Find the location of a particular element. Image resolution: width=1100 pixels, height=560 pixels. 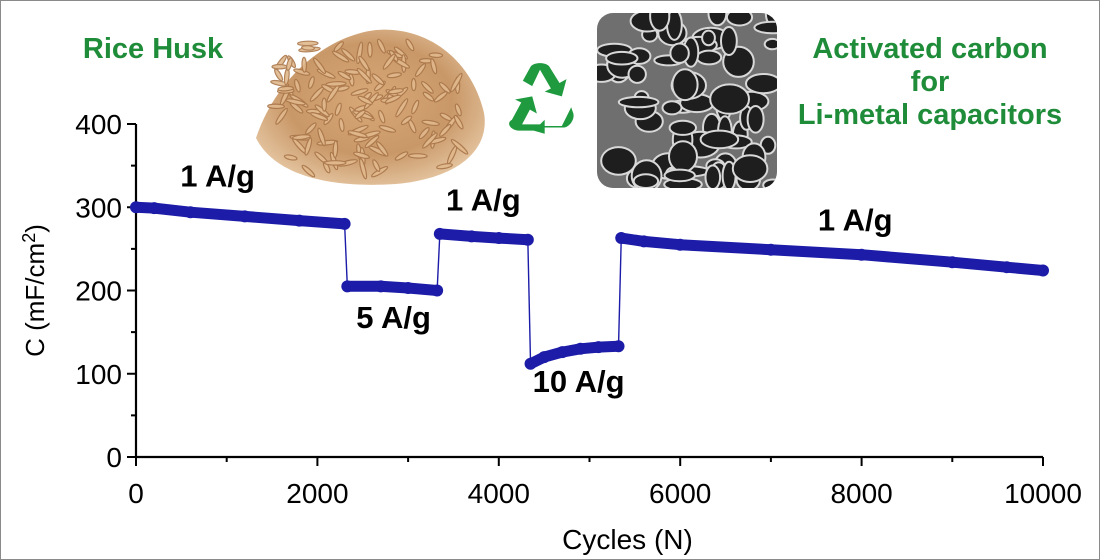

x-axis-label: Cycles (N) is located at coordinates (627, 539).